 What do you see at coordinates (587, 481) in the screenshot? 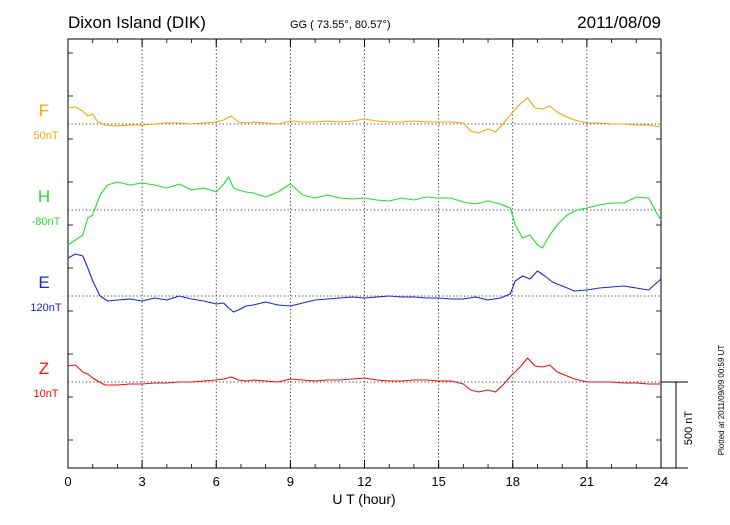
I see `x-tick-label-21: 21` at bounding box center [587, 481].